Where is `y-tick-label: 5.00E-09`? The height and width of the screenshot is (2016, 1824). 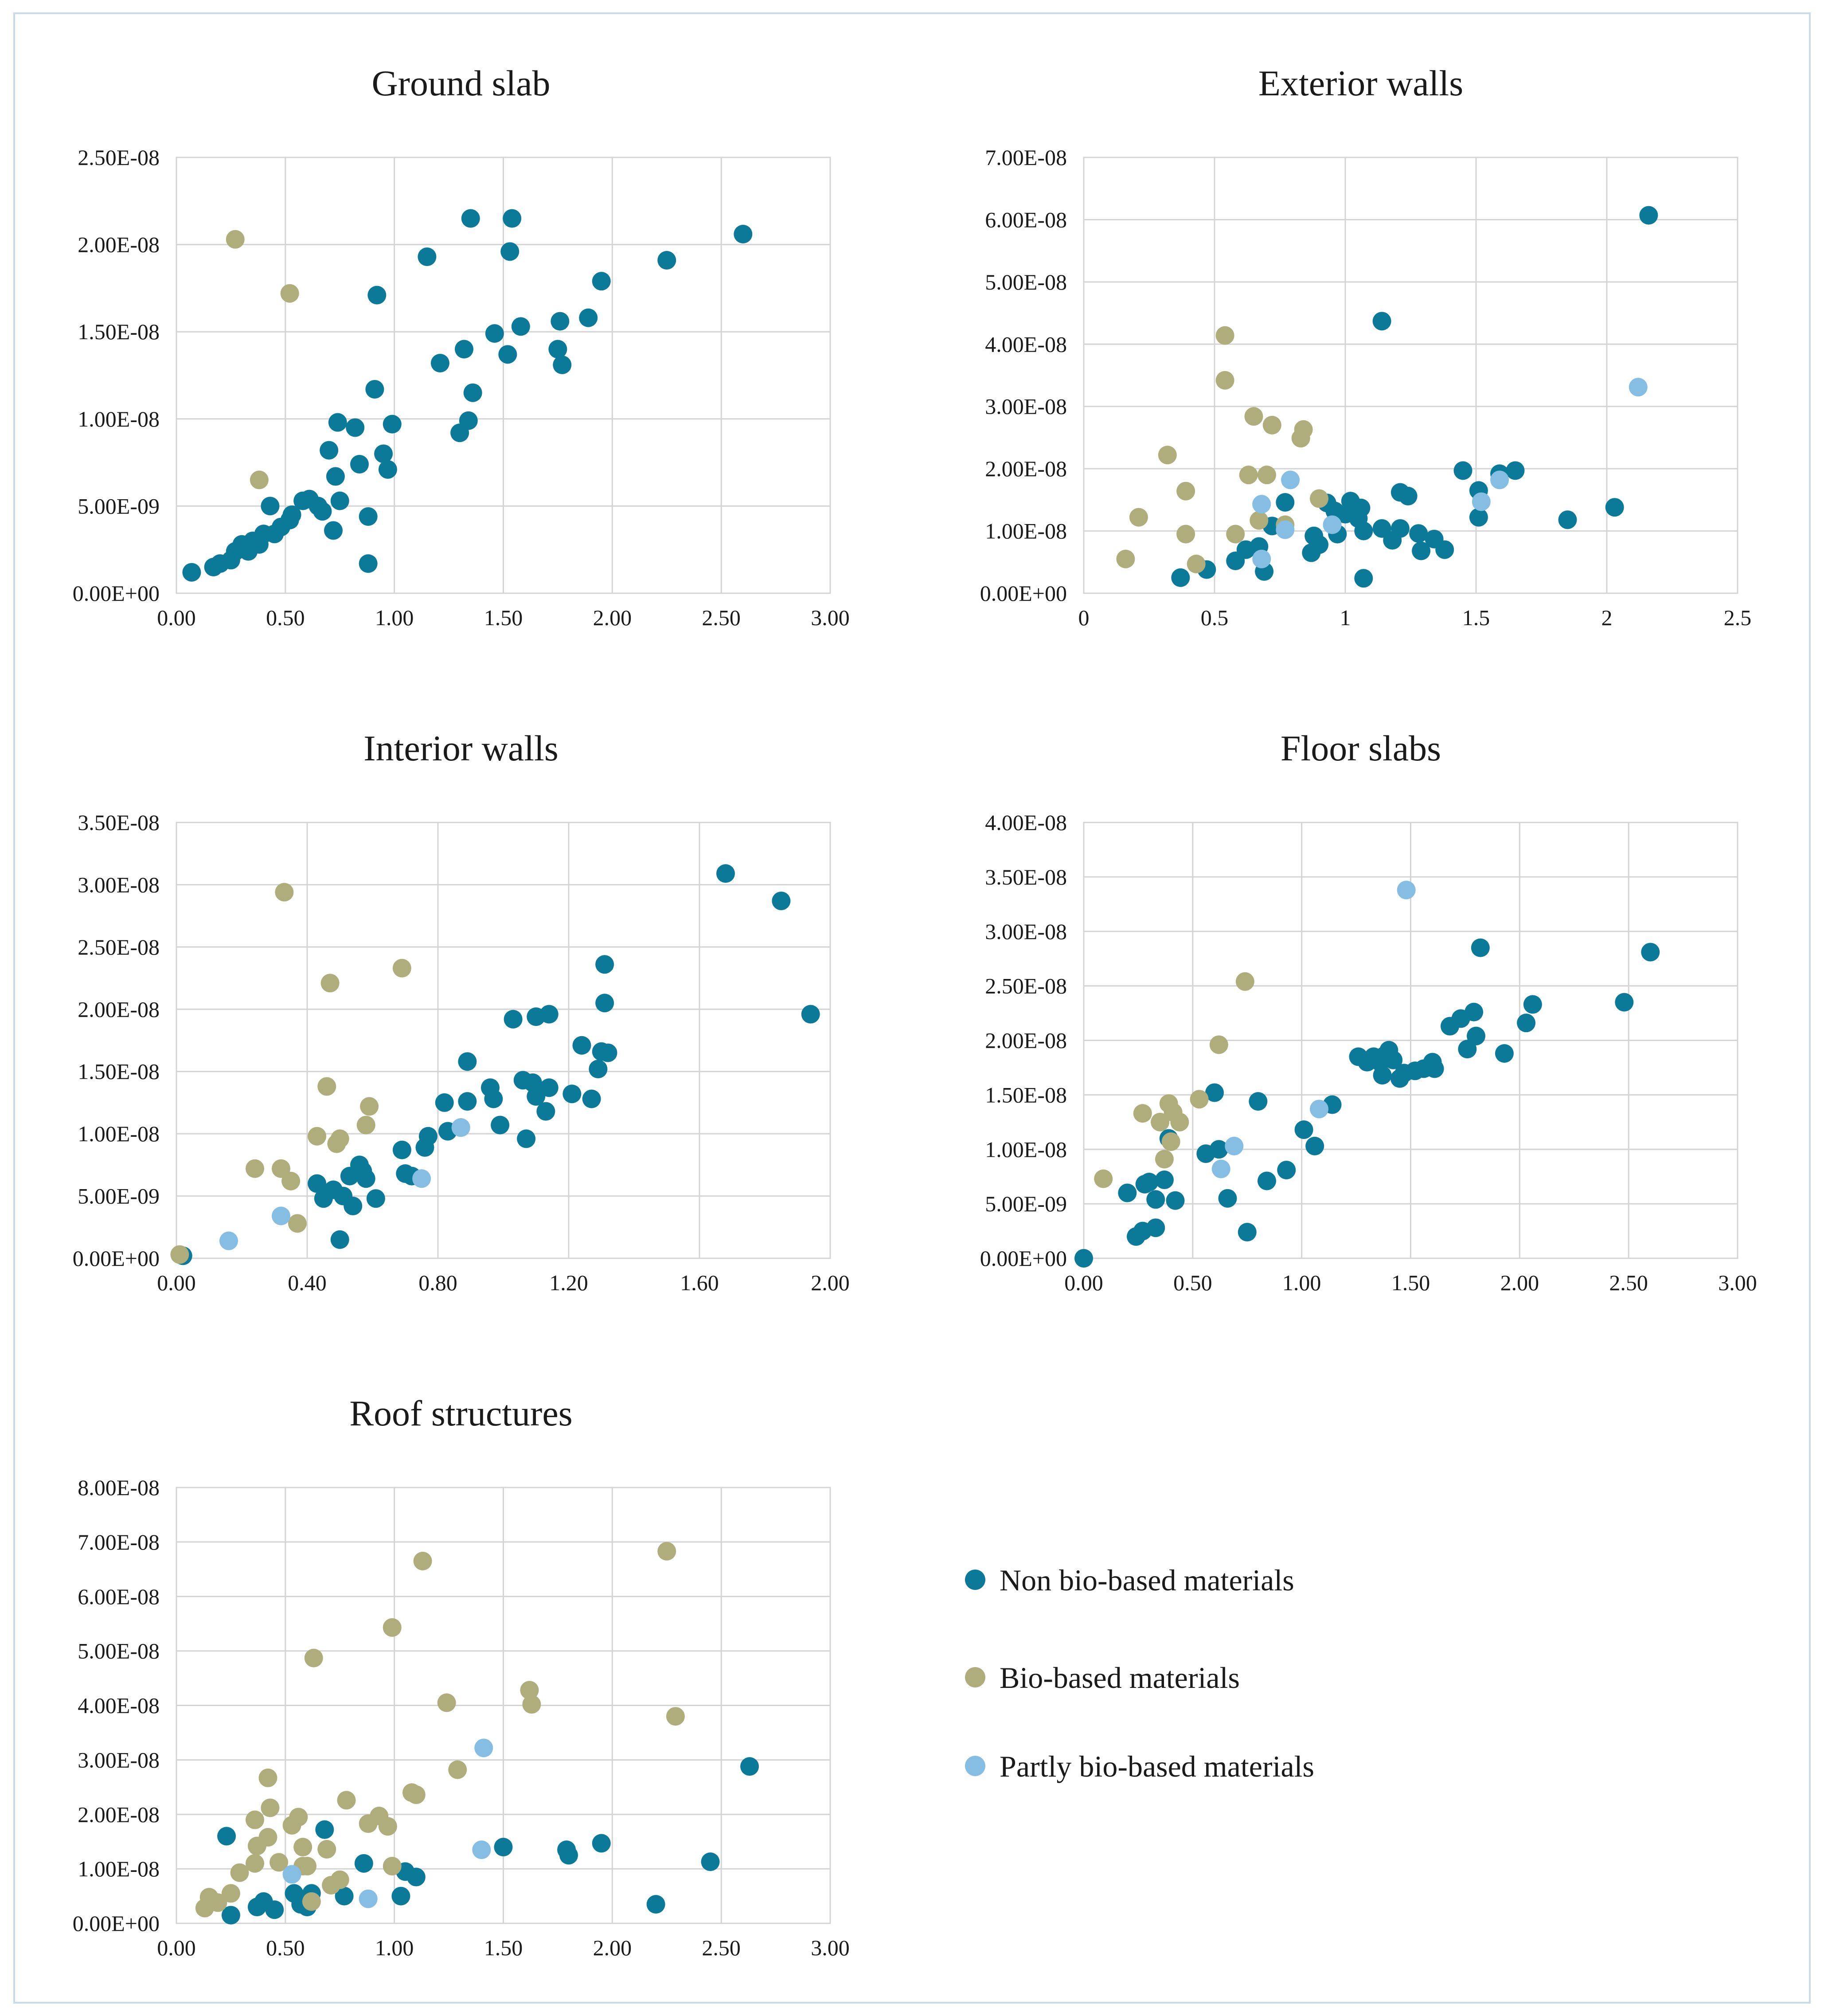
y-tick-label: 5.00E-09 is located at coordinates (1026, 1203).